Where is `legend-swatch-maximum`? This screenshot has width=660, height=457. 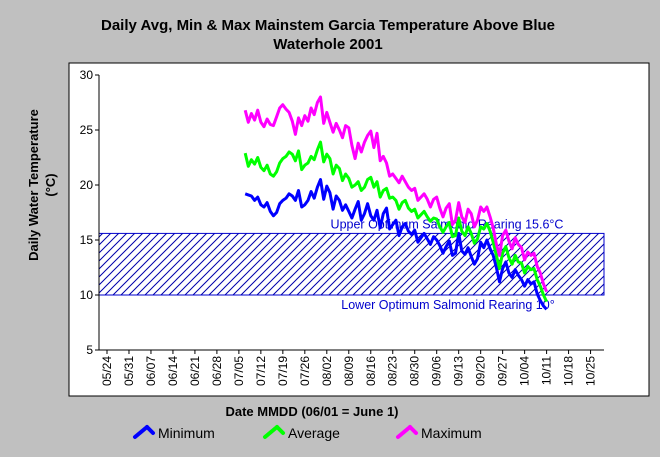
legend-swatch-maximum is located at coordinates (404, 432).